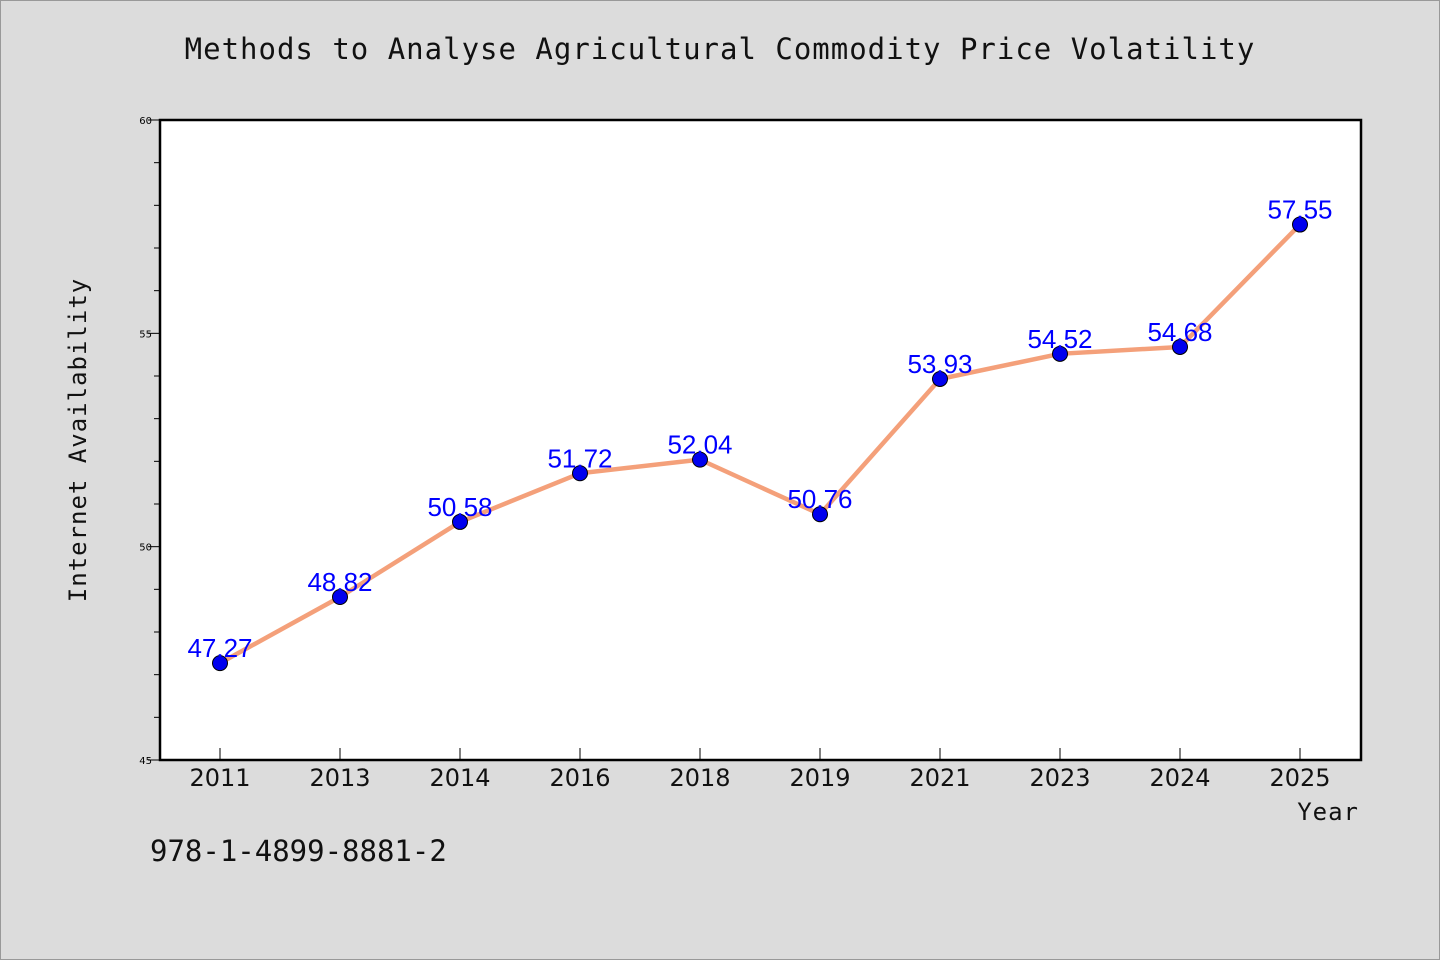  What do you see at coordinates (149, 441) in the screenshot?
I see `y-axis: 45 50 55 60` at bounding box center [149, 441].